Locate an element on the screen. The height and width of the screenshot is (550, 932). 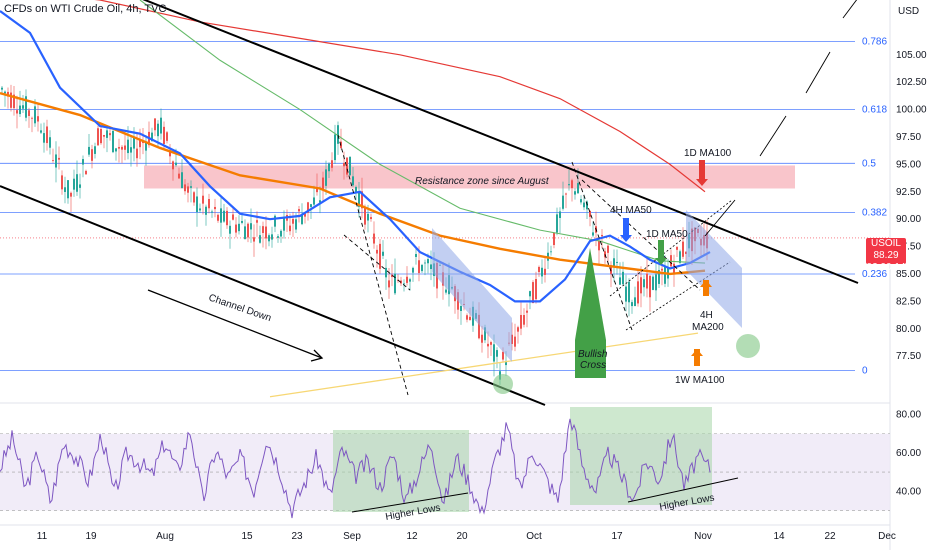
time-tick-label: Aug is located at coordinates (165, 536).